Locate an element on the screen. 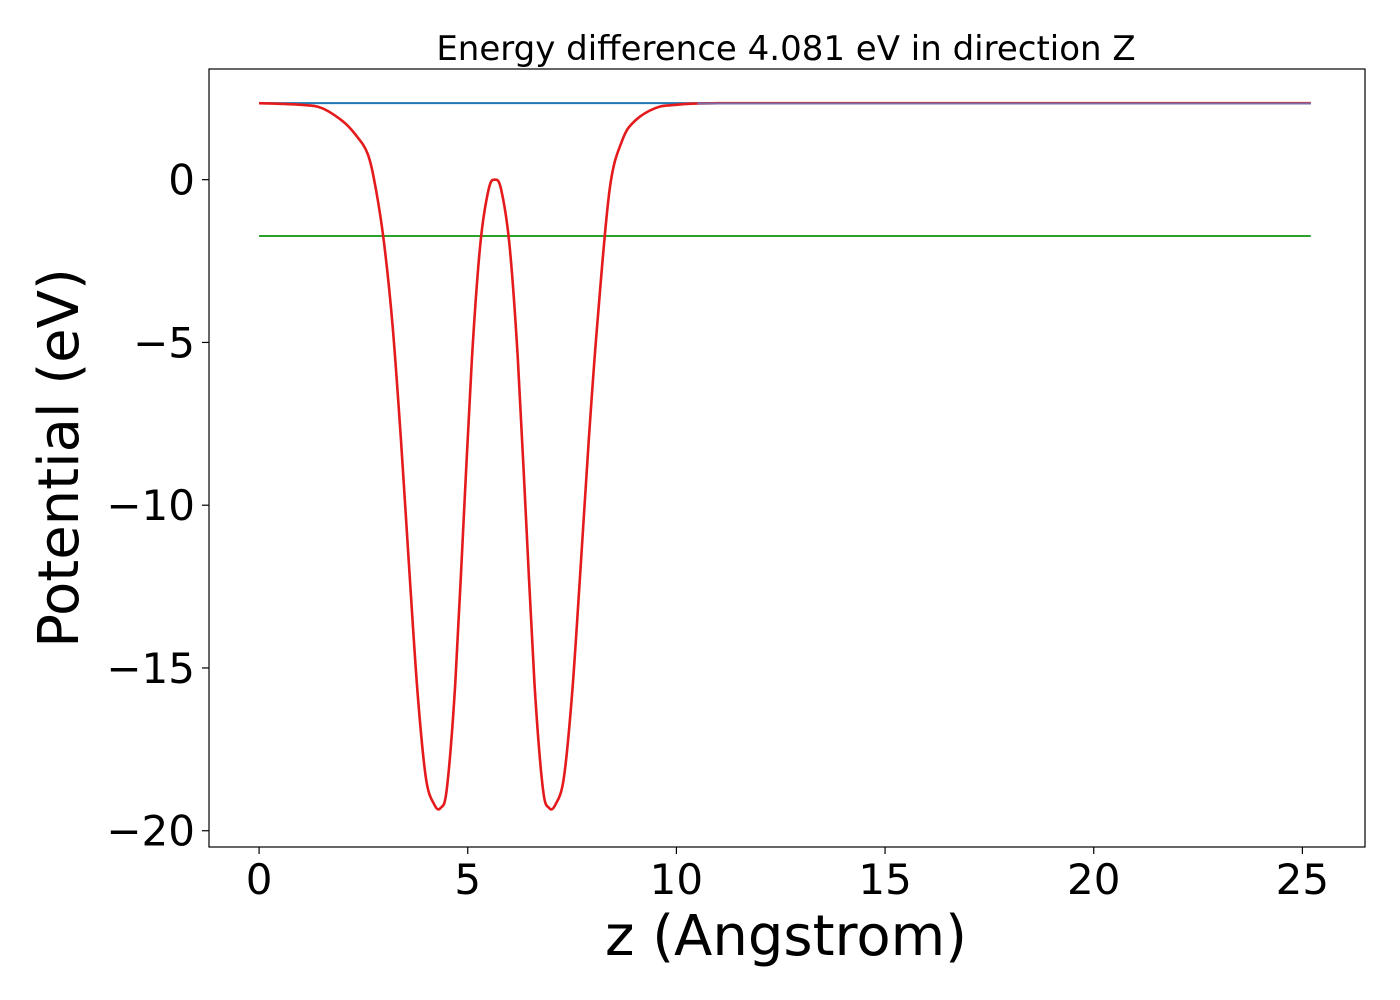 Image resolution: width=1400 pixels, height=1000 pixels. y-axis: −20 −15 −10 −5 0 is located at coordinates (157, 506).